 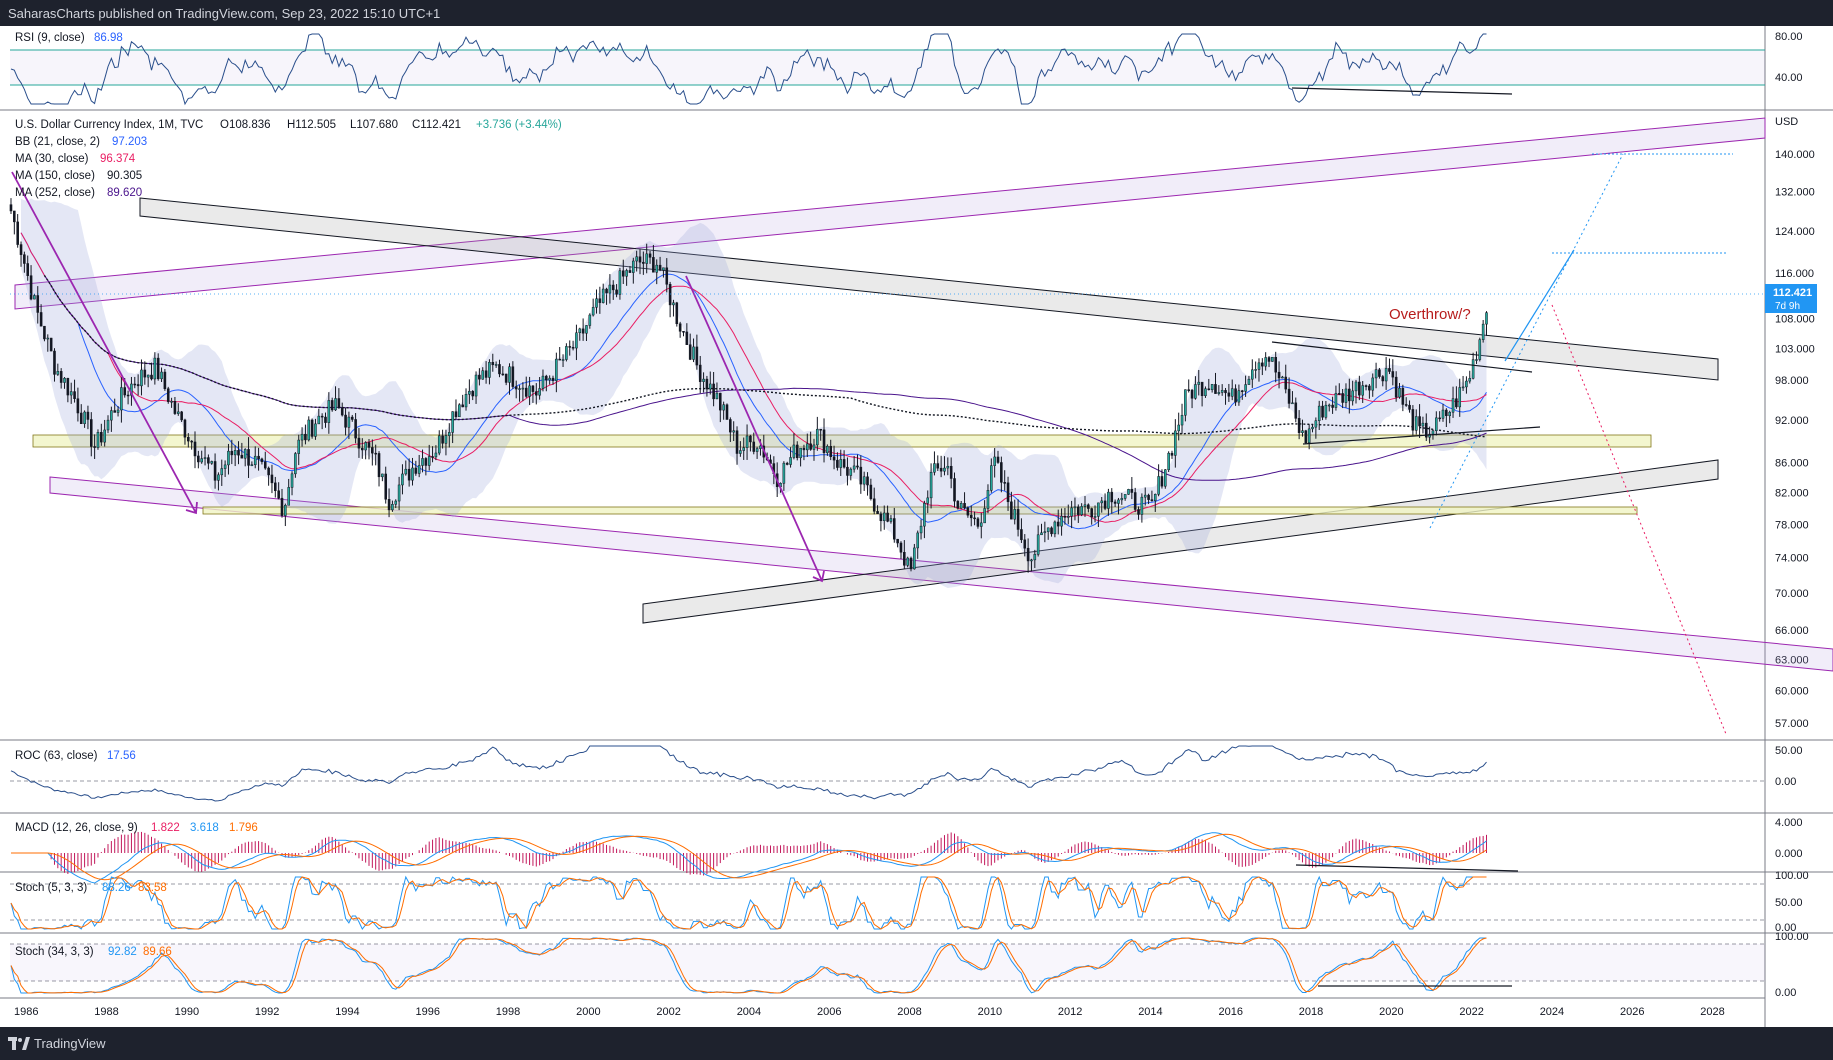 I want to click on price-tick-9: 82.000, so click(x=1792, y=494).